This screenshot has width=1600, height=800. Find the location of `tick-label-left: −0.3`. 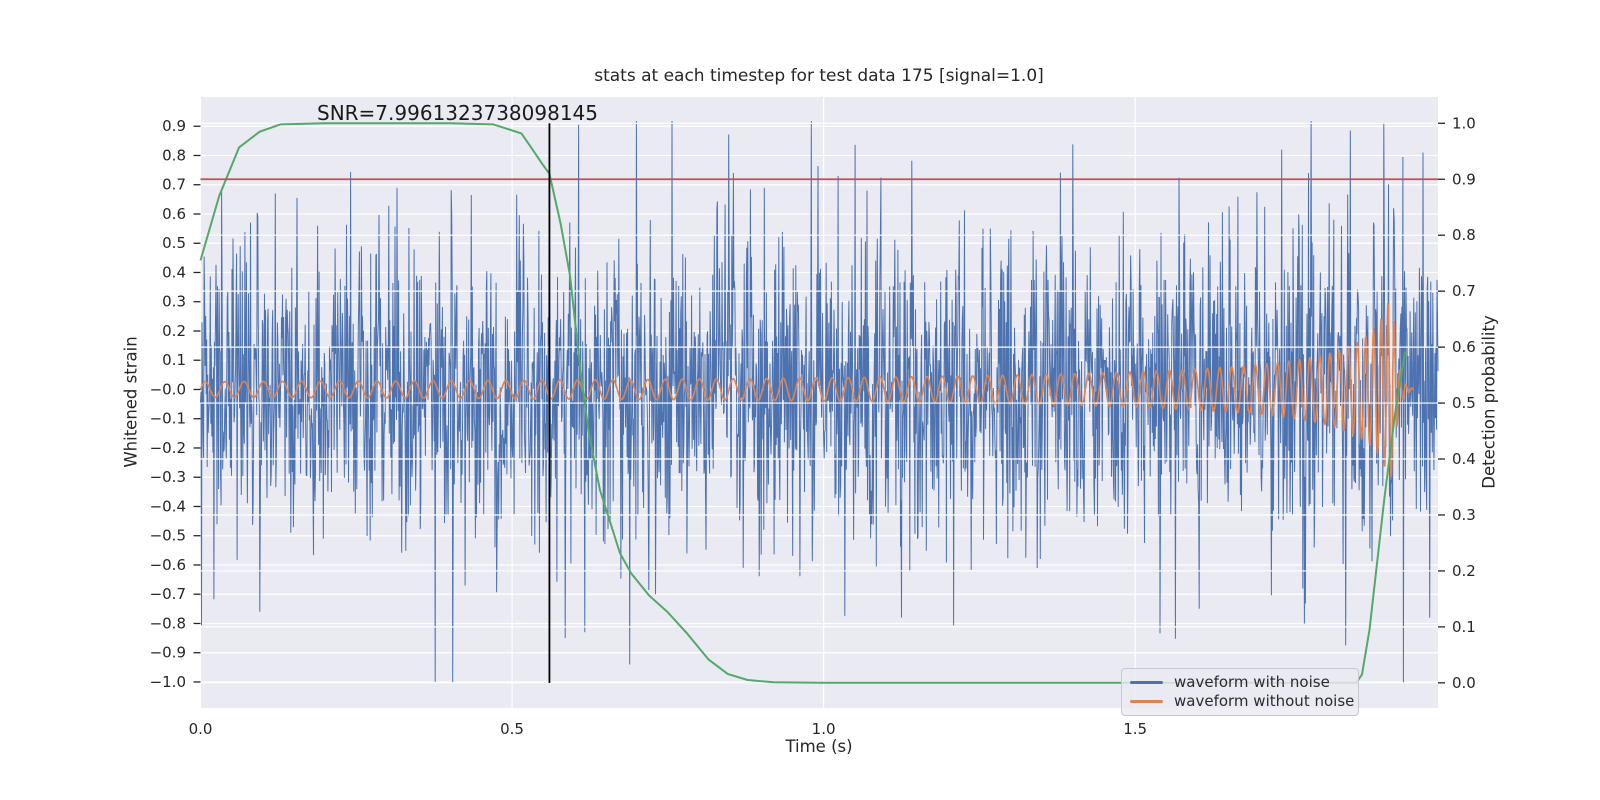

tick-label-left: −0.3 is located at coordinates (168, 477).